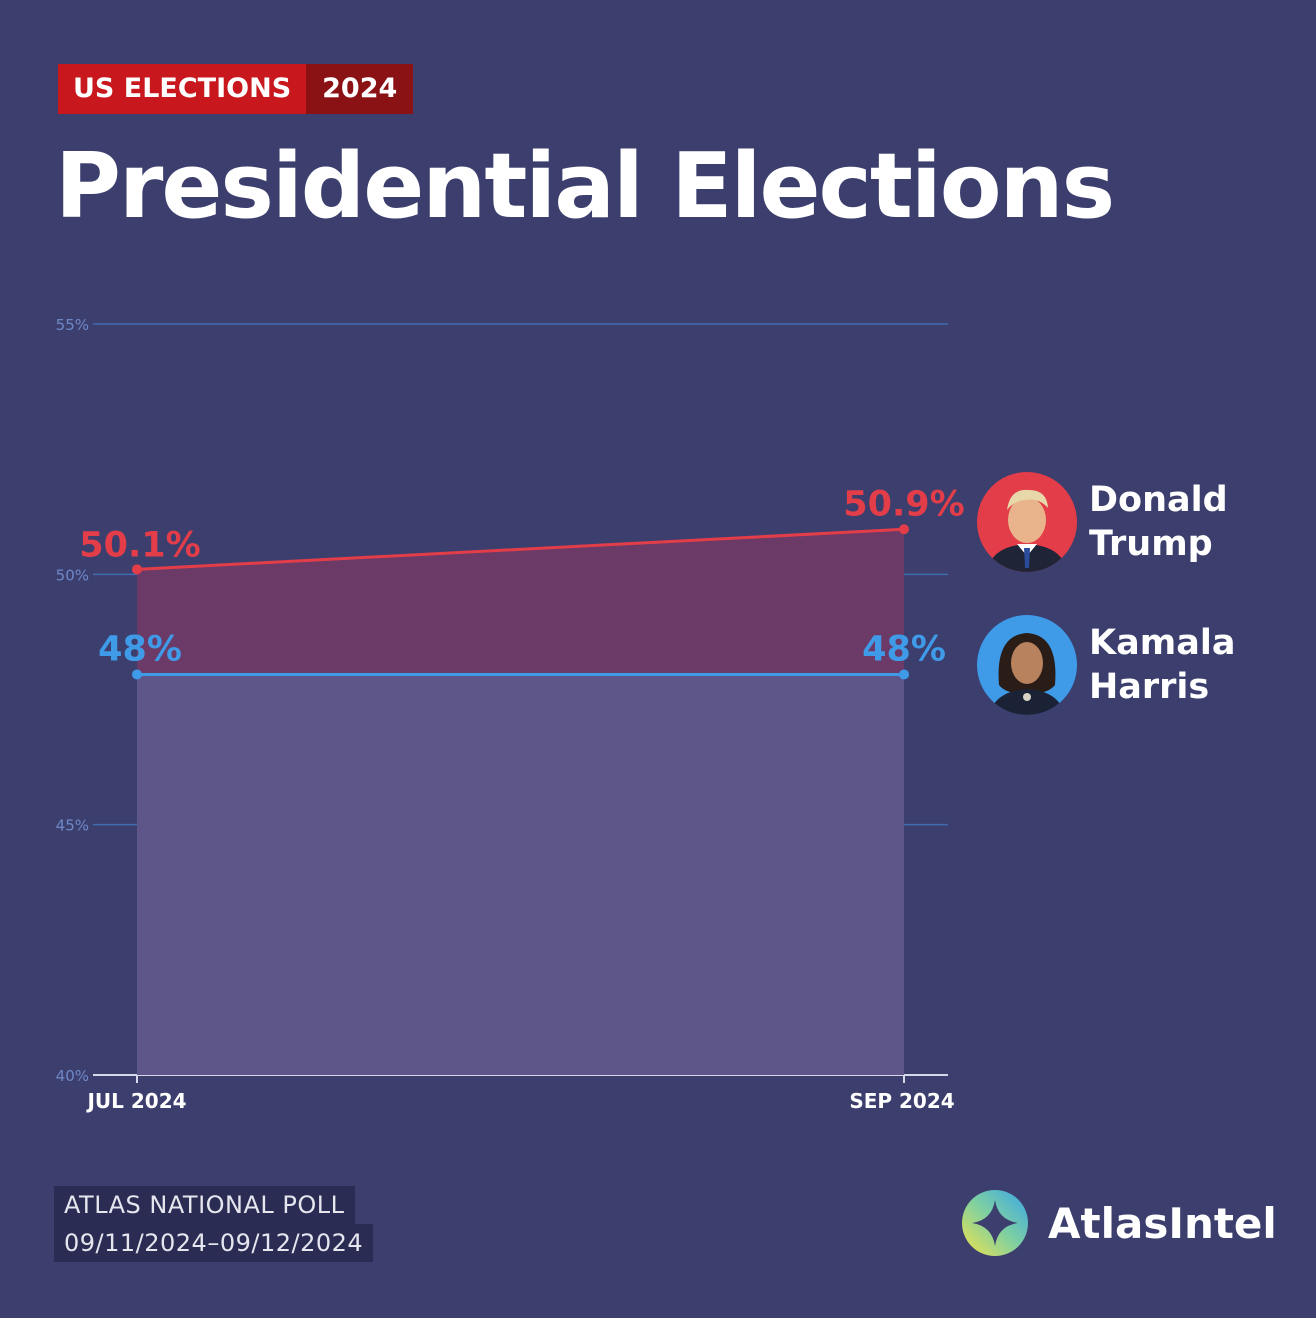 The width and height of the screenshot is (1316, 1318). Describe the element at coordinates (901, 1101) in the screenshot. I see `x-tick-label: SEP 2024` at that location.